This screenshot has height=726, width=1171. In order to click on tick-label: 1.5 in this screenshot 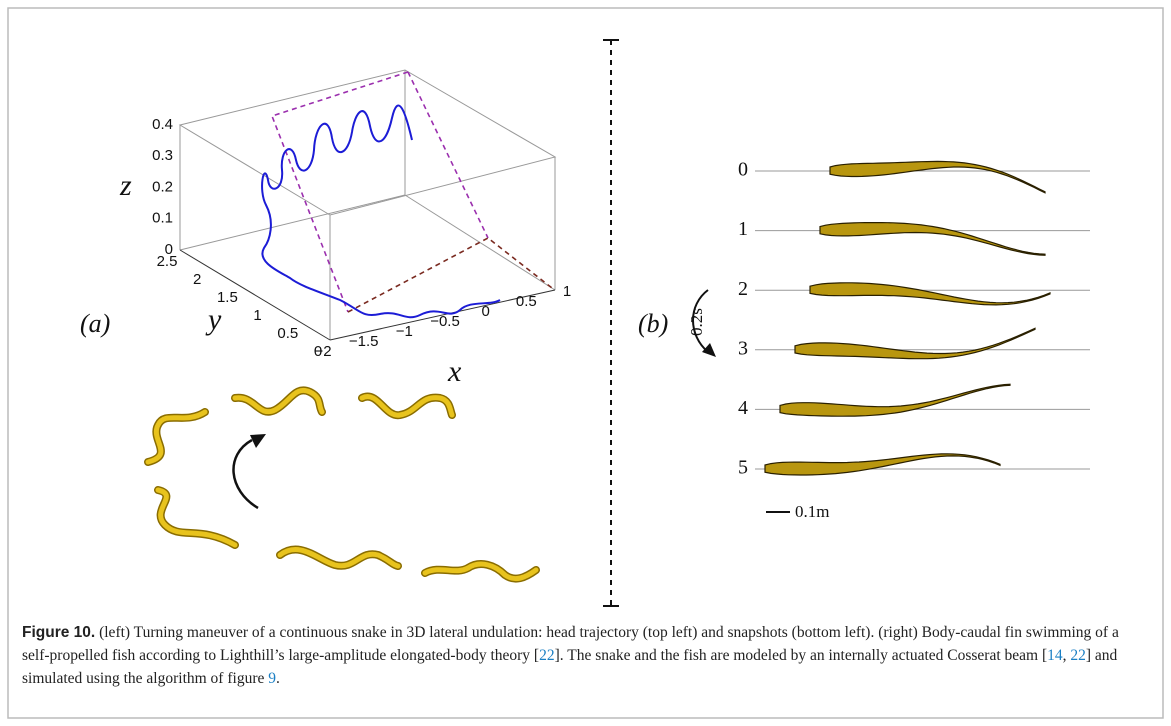, I will do `click(227, 297)`.